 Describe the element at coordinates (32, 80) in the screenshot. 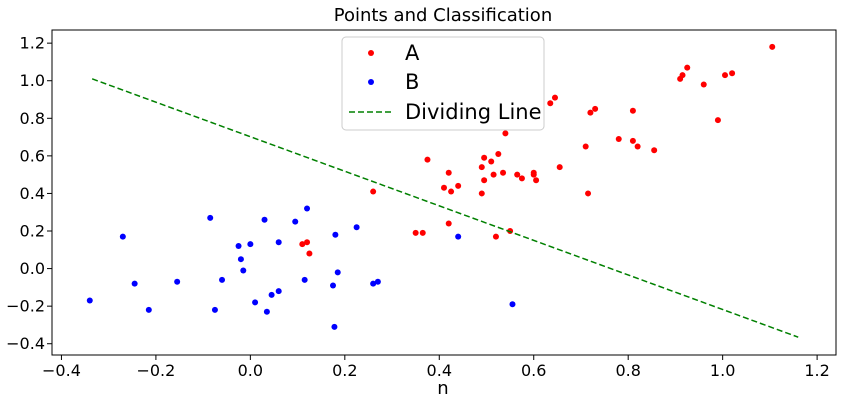

I see `y-tick-label: 1.0` at that location.